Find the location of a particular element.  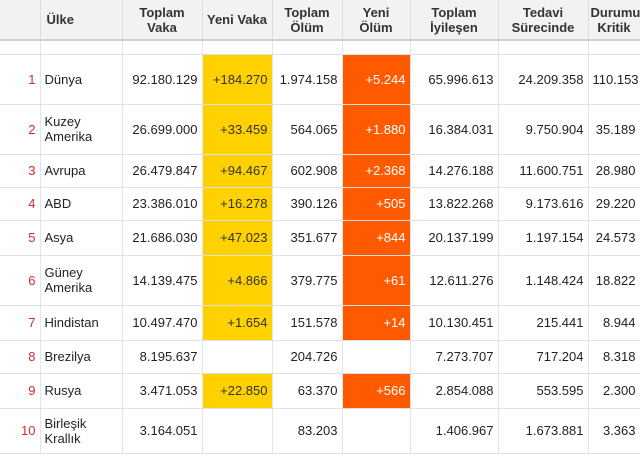

new-cases-cell: +47.023 is located at coordinates (237, 238).